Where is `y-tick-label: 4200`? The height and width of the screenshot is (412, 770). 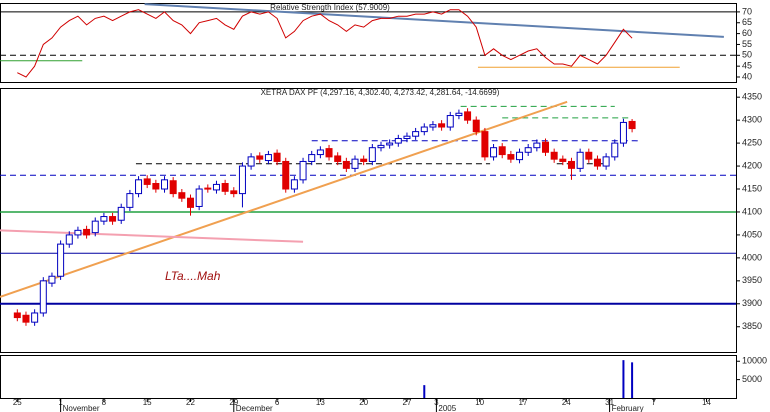
y-tick-label: 4200 is located at coordinates (752, 165).